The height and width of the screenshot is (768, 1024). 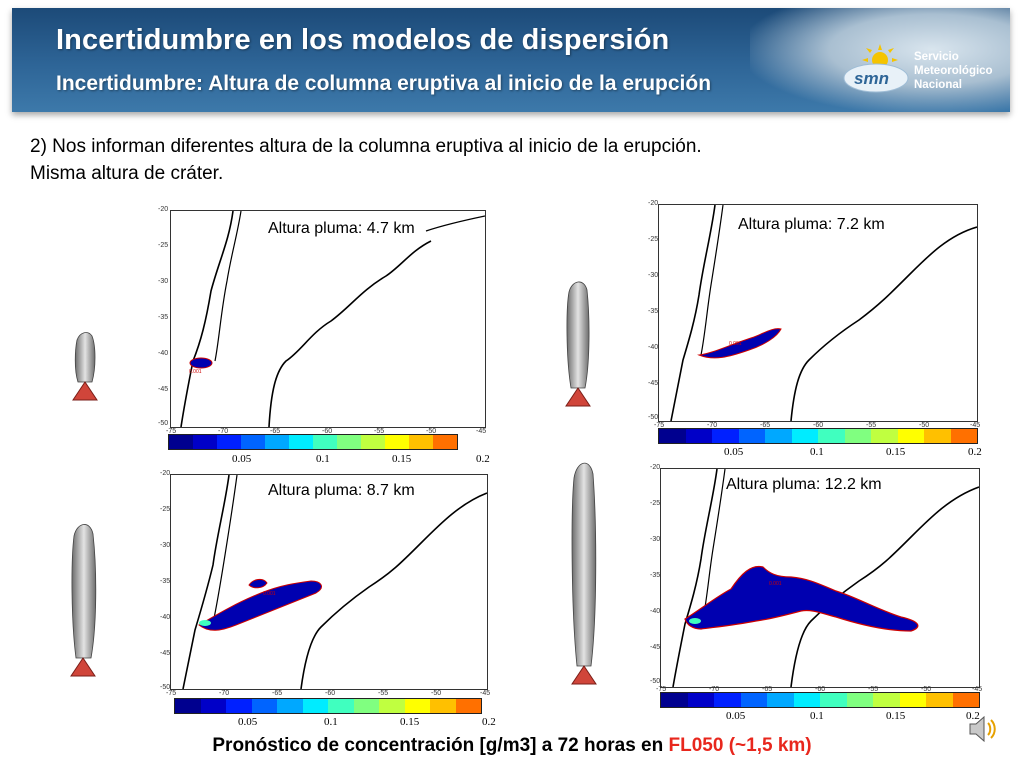 What do you see at coordinates (171, 693) in the screenshot?
I see `x-tick: -75` at bounding box center [171, 693].